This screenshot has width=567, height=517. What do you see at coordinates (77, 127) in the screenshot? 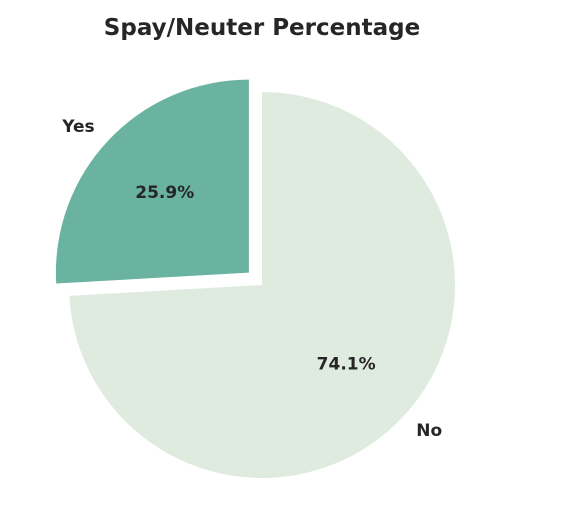
I see `category-label-yes: Yes` at bounding box center [77, 127].